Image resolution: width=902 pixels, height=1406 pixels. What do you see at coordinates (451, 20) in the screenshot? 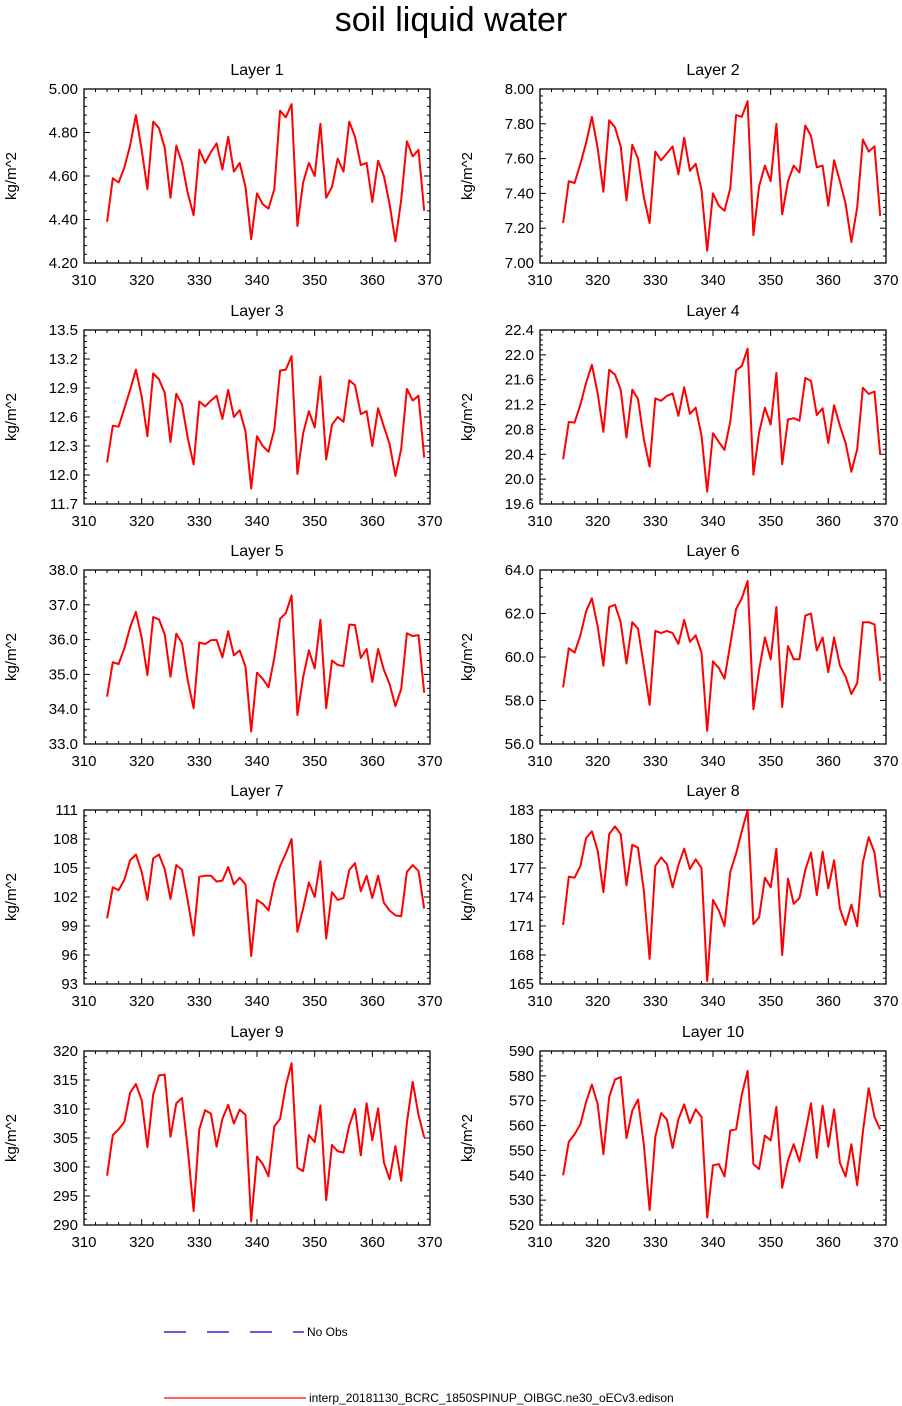
I see `main-title: soil liquid water` at bounding box center [451, 20].